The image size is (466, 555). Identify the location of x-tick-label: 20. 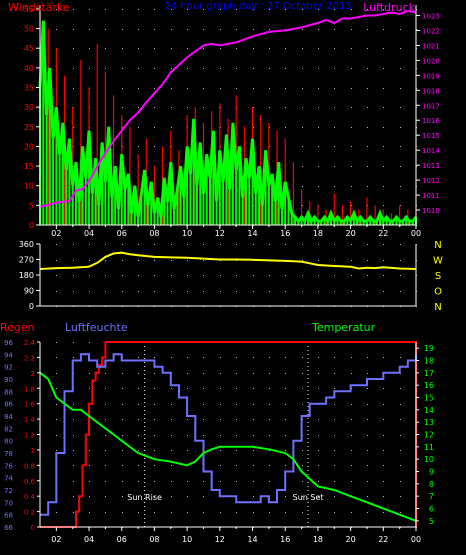
(351, 233).